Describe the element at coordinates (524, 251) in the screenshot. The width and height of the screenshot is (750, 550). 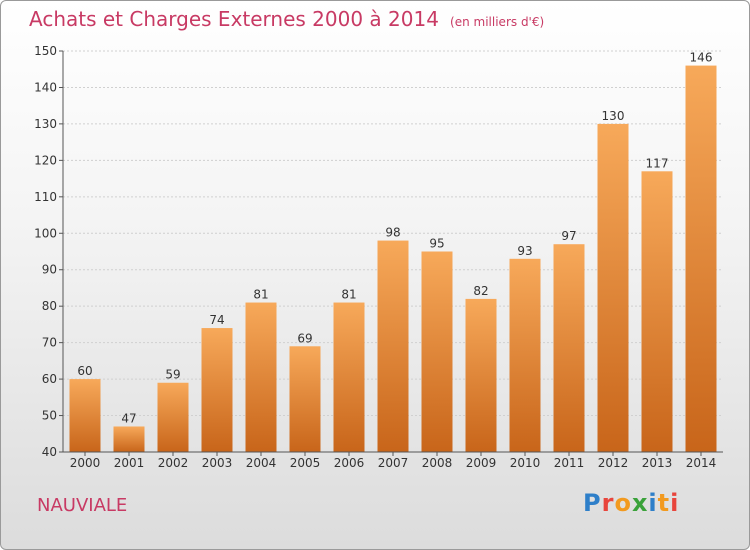
I see `data-label: 93` at that location.